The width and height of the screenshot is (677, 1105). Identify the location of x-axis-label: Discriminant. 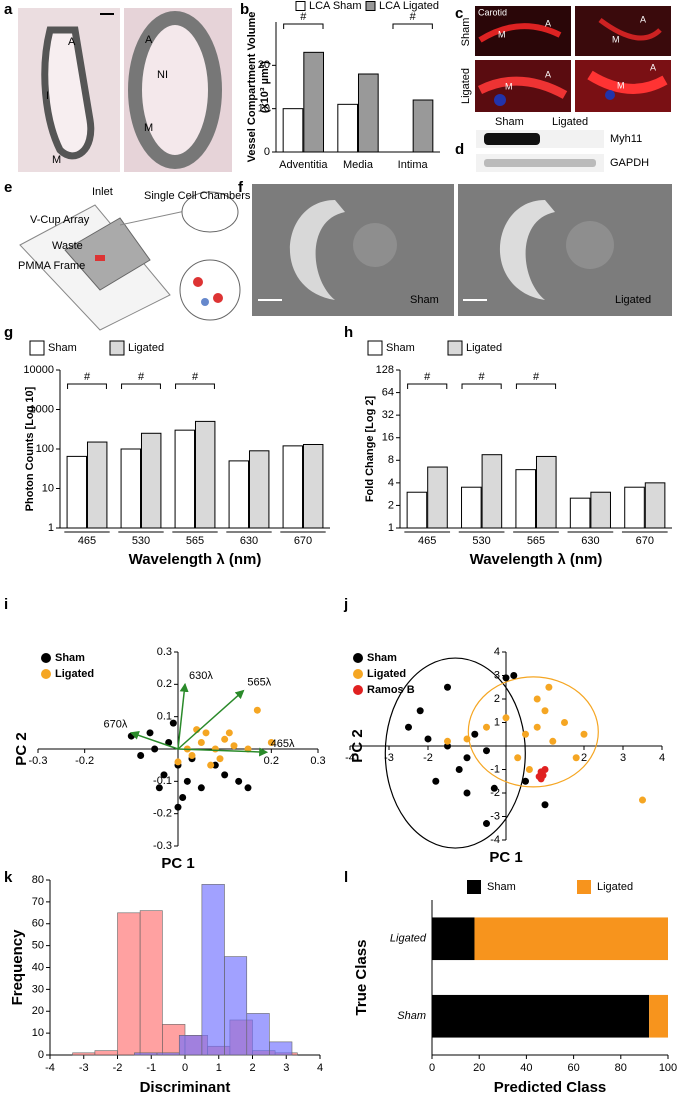
(185, 1087).